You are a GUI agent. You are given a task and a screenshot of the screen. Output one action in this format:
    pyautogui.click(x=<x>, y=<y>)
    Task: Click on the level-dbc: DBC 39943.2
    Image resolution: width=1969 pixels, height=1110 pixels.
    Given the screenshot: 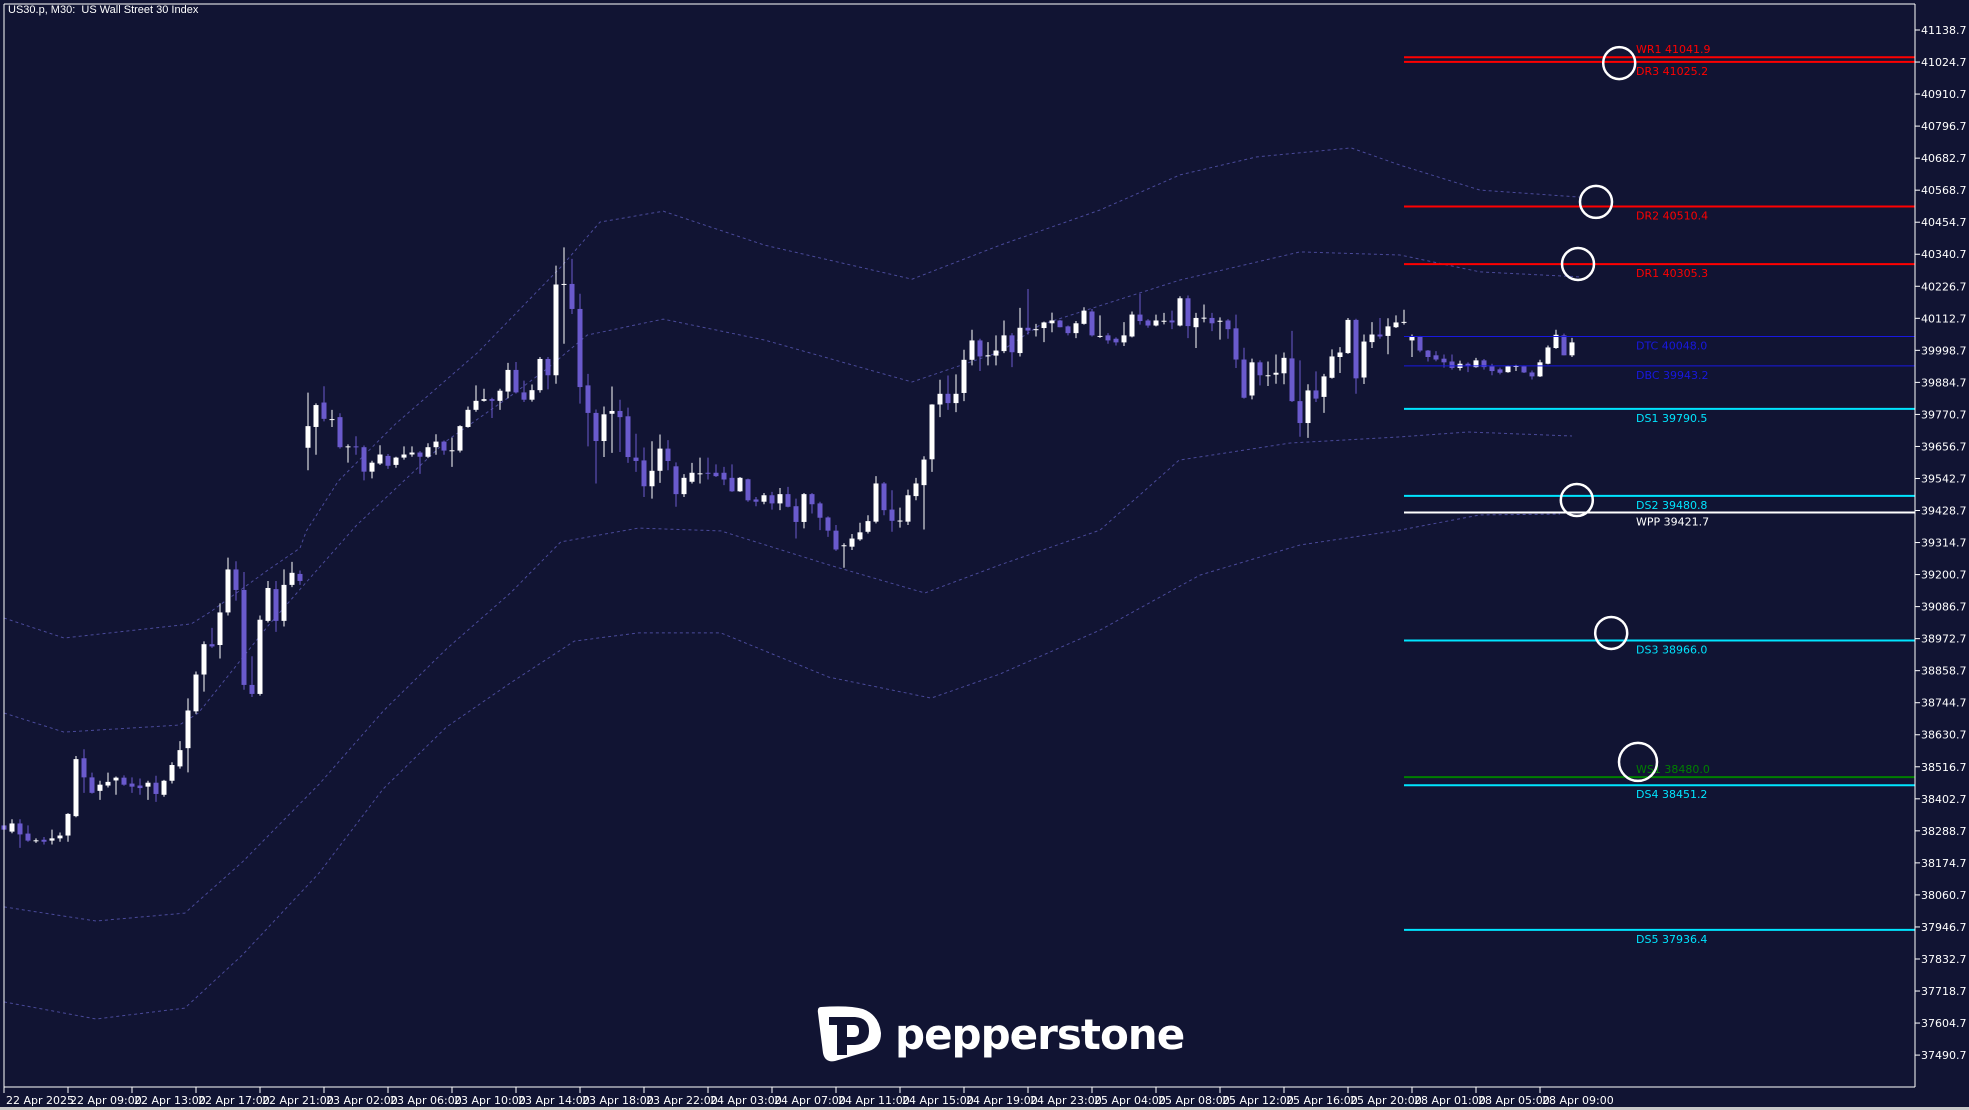 What is the action you would take?
    pyautogui.click(x=1659, y=373)
    